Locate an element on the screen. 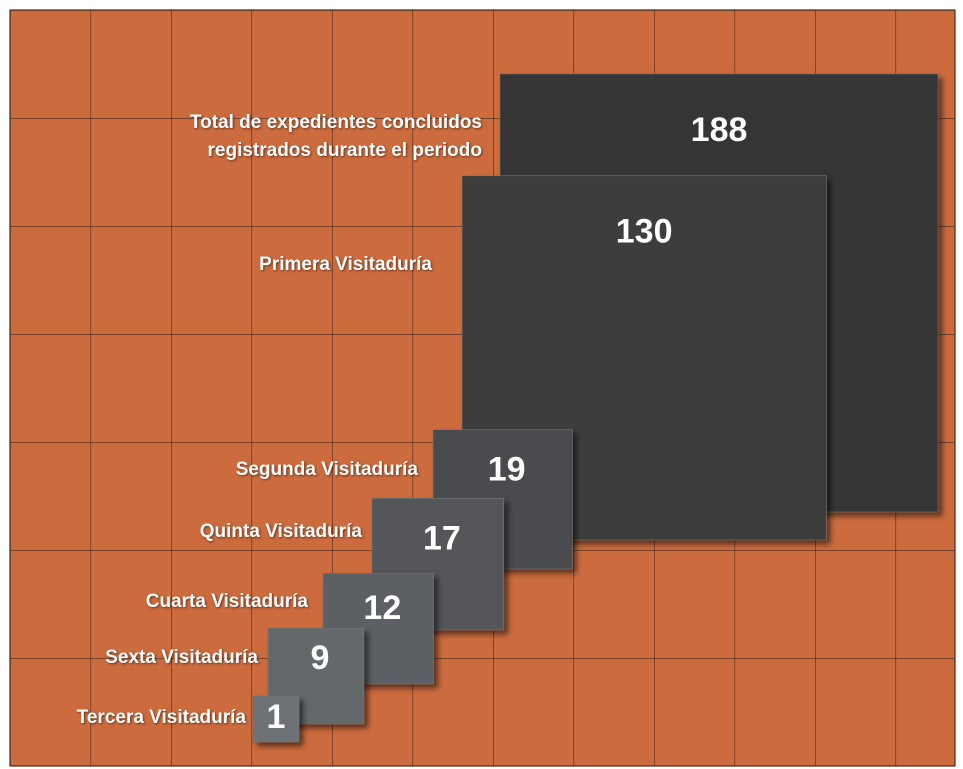 This screenshot has width=963, height=769. value-label: 9 is located at coordinates (319, 658).